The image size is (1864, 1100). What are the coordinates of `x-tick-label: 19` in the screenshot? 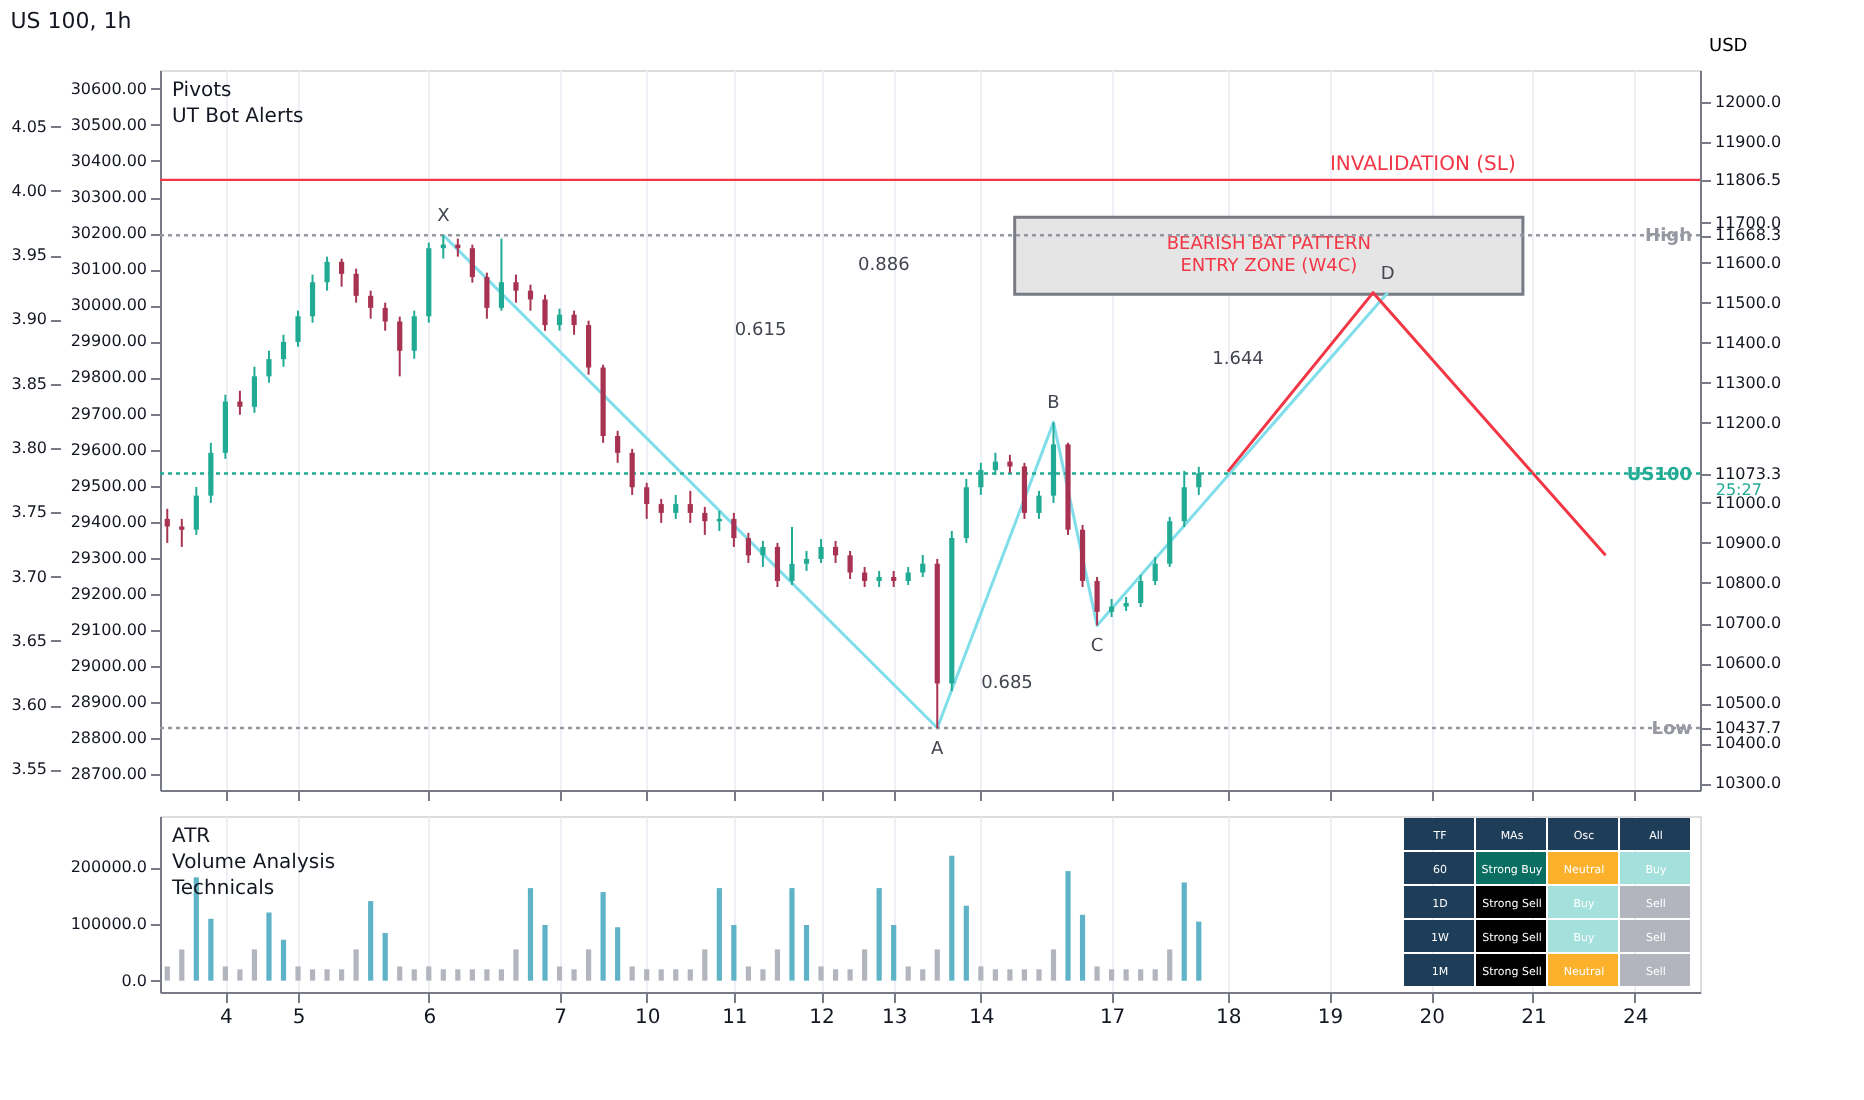 It's located at (1330, 1018).